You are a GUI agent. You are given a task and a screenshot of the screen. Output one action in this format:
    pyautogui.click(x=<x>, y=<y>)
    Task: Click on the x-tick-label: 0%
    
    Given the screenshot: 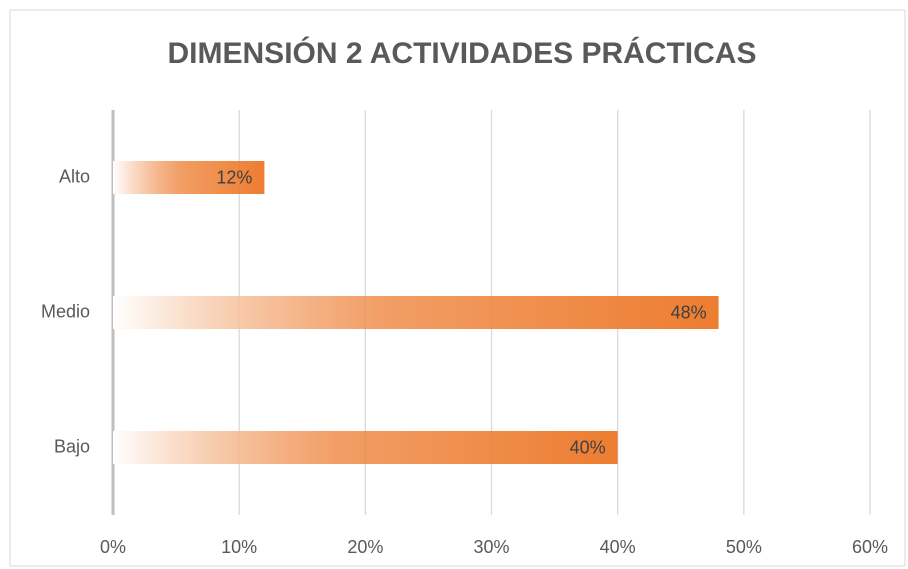 What is the action you would take?
    pyautogui.click(x=113, y=547)
    